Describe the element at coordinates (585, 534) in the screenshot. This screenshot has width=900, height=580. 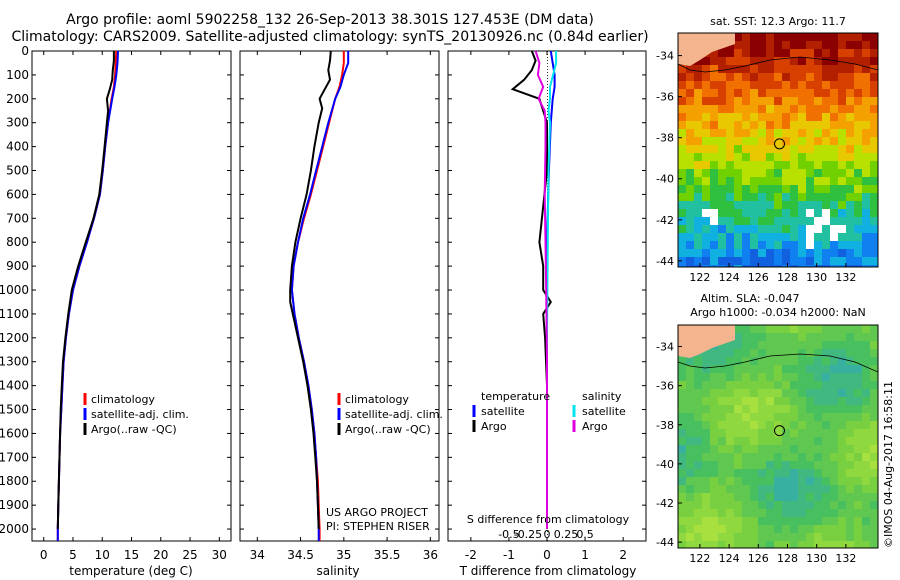
I see `s-diff-tick-label: 0.5` at that location.